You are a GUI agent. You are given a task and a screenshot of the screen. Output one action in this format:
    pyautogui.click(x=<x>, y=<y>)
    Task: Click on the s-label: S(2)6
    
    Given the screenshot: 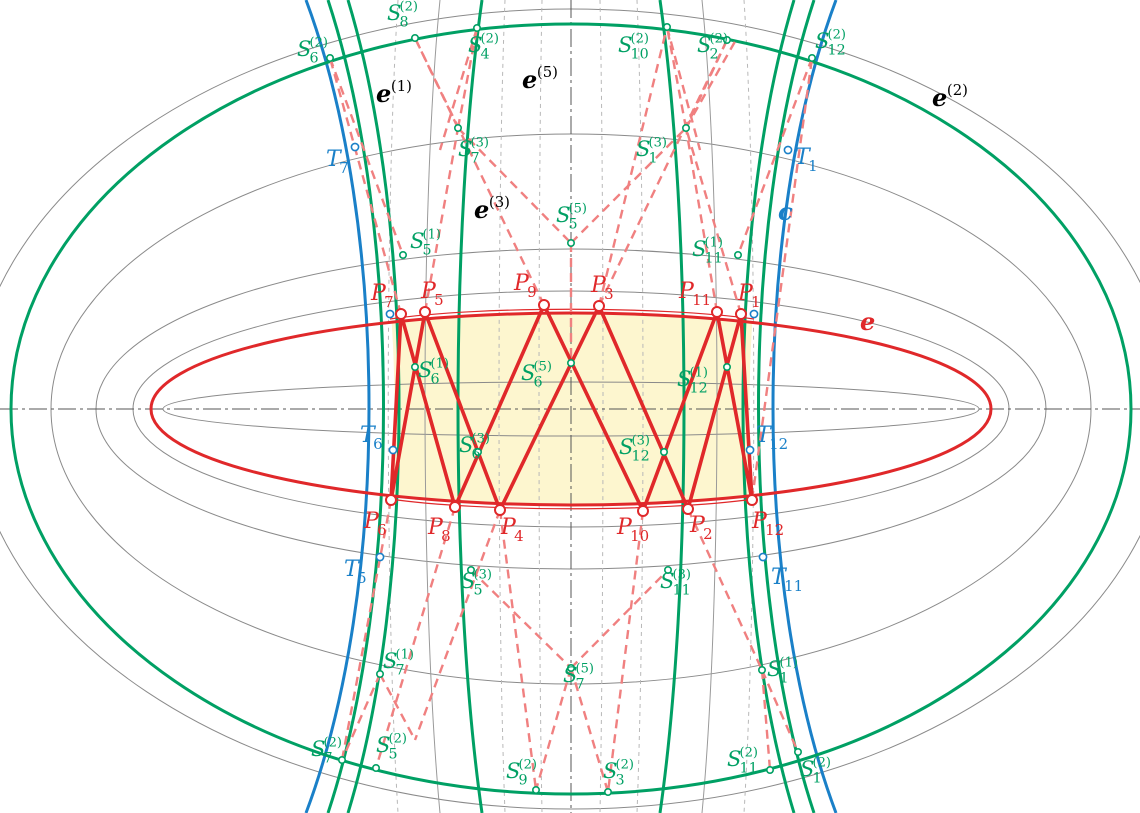 What is the action you would take?
    pyautogui.click(x=312, y=51)
    